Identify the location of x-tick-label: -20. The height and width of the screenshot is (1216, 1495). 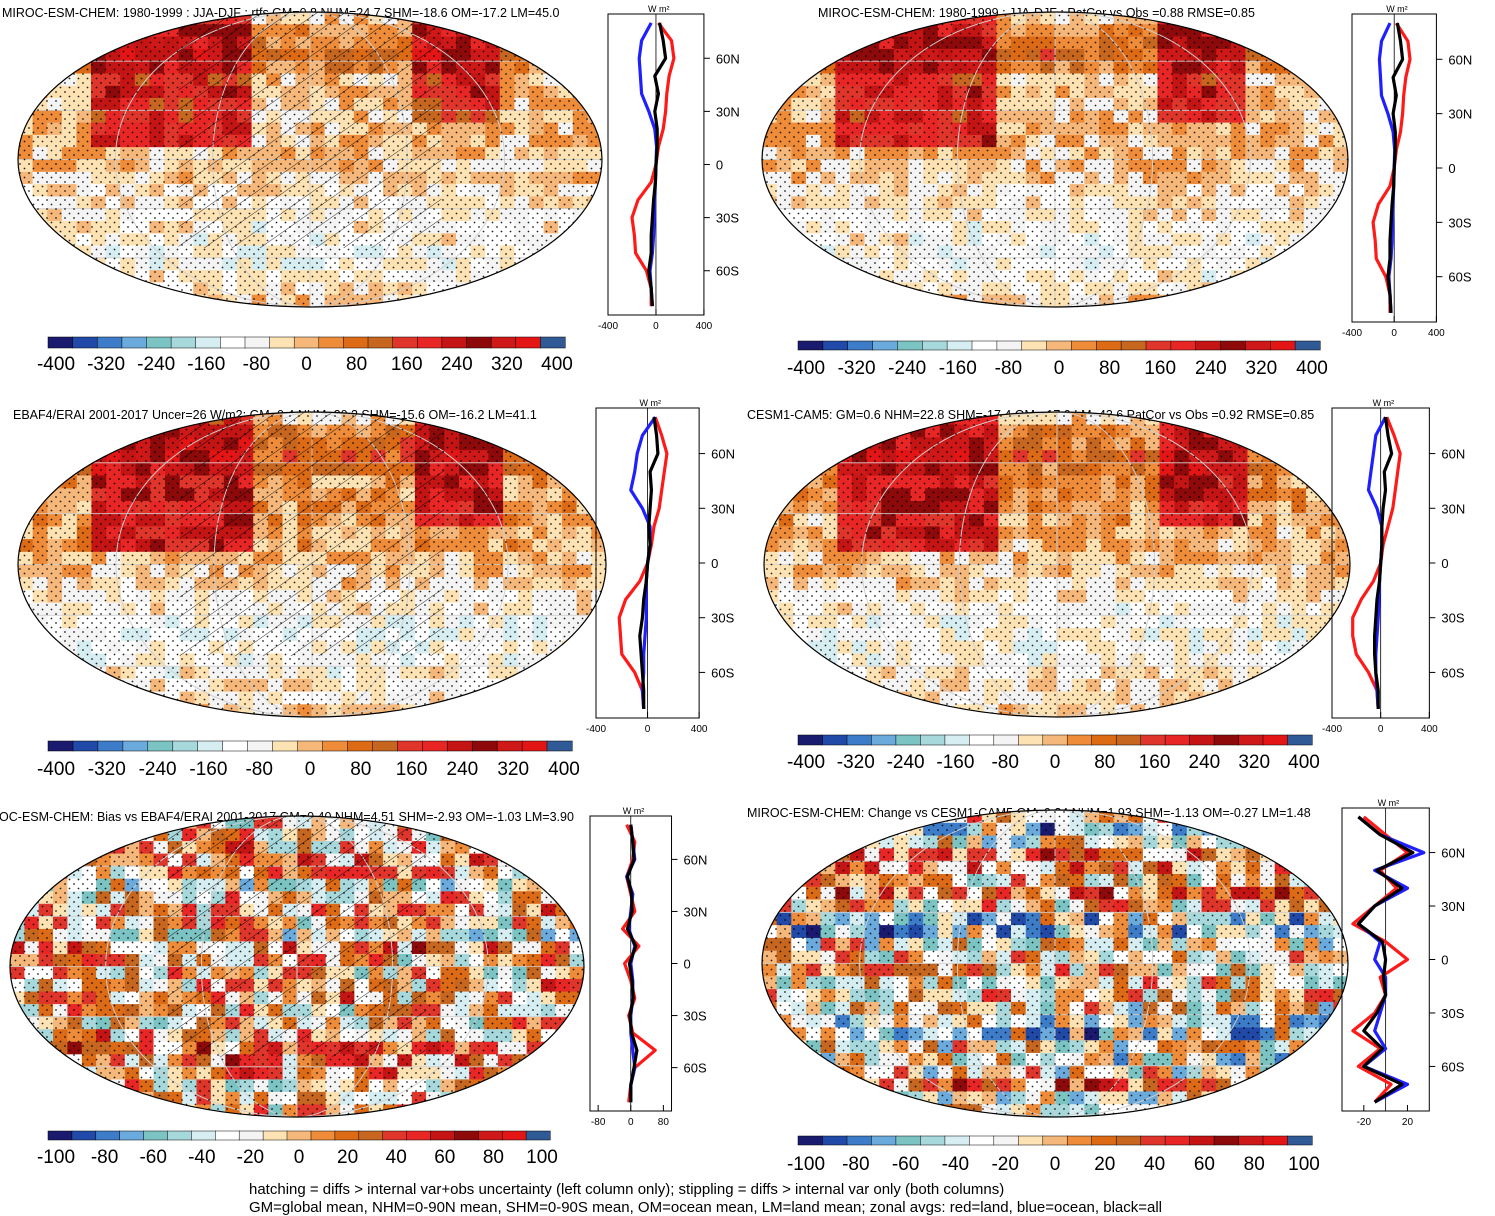
(1364, 1122).